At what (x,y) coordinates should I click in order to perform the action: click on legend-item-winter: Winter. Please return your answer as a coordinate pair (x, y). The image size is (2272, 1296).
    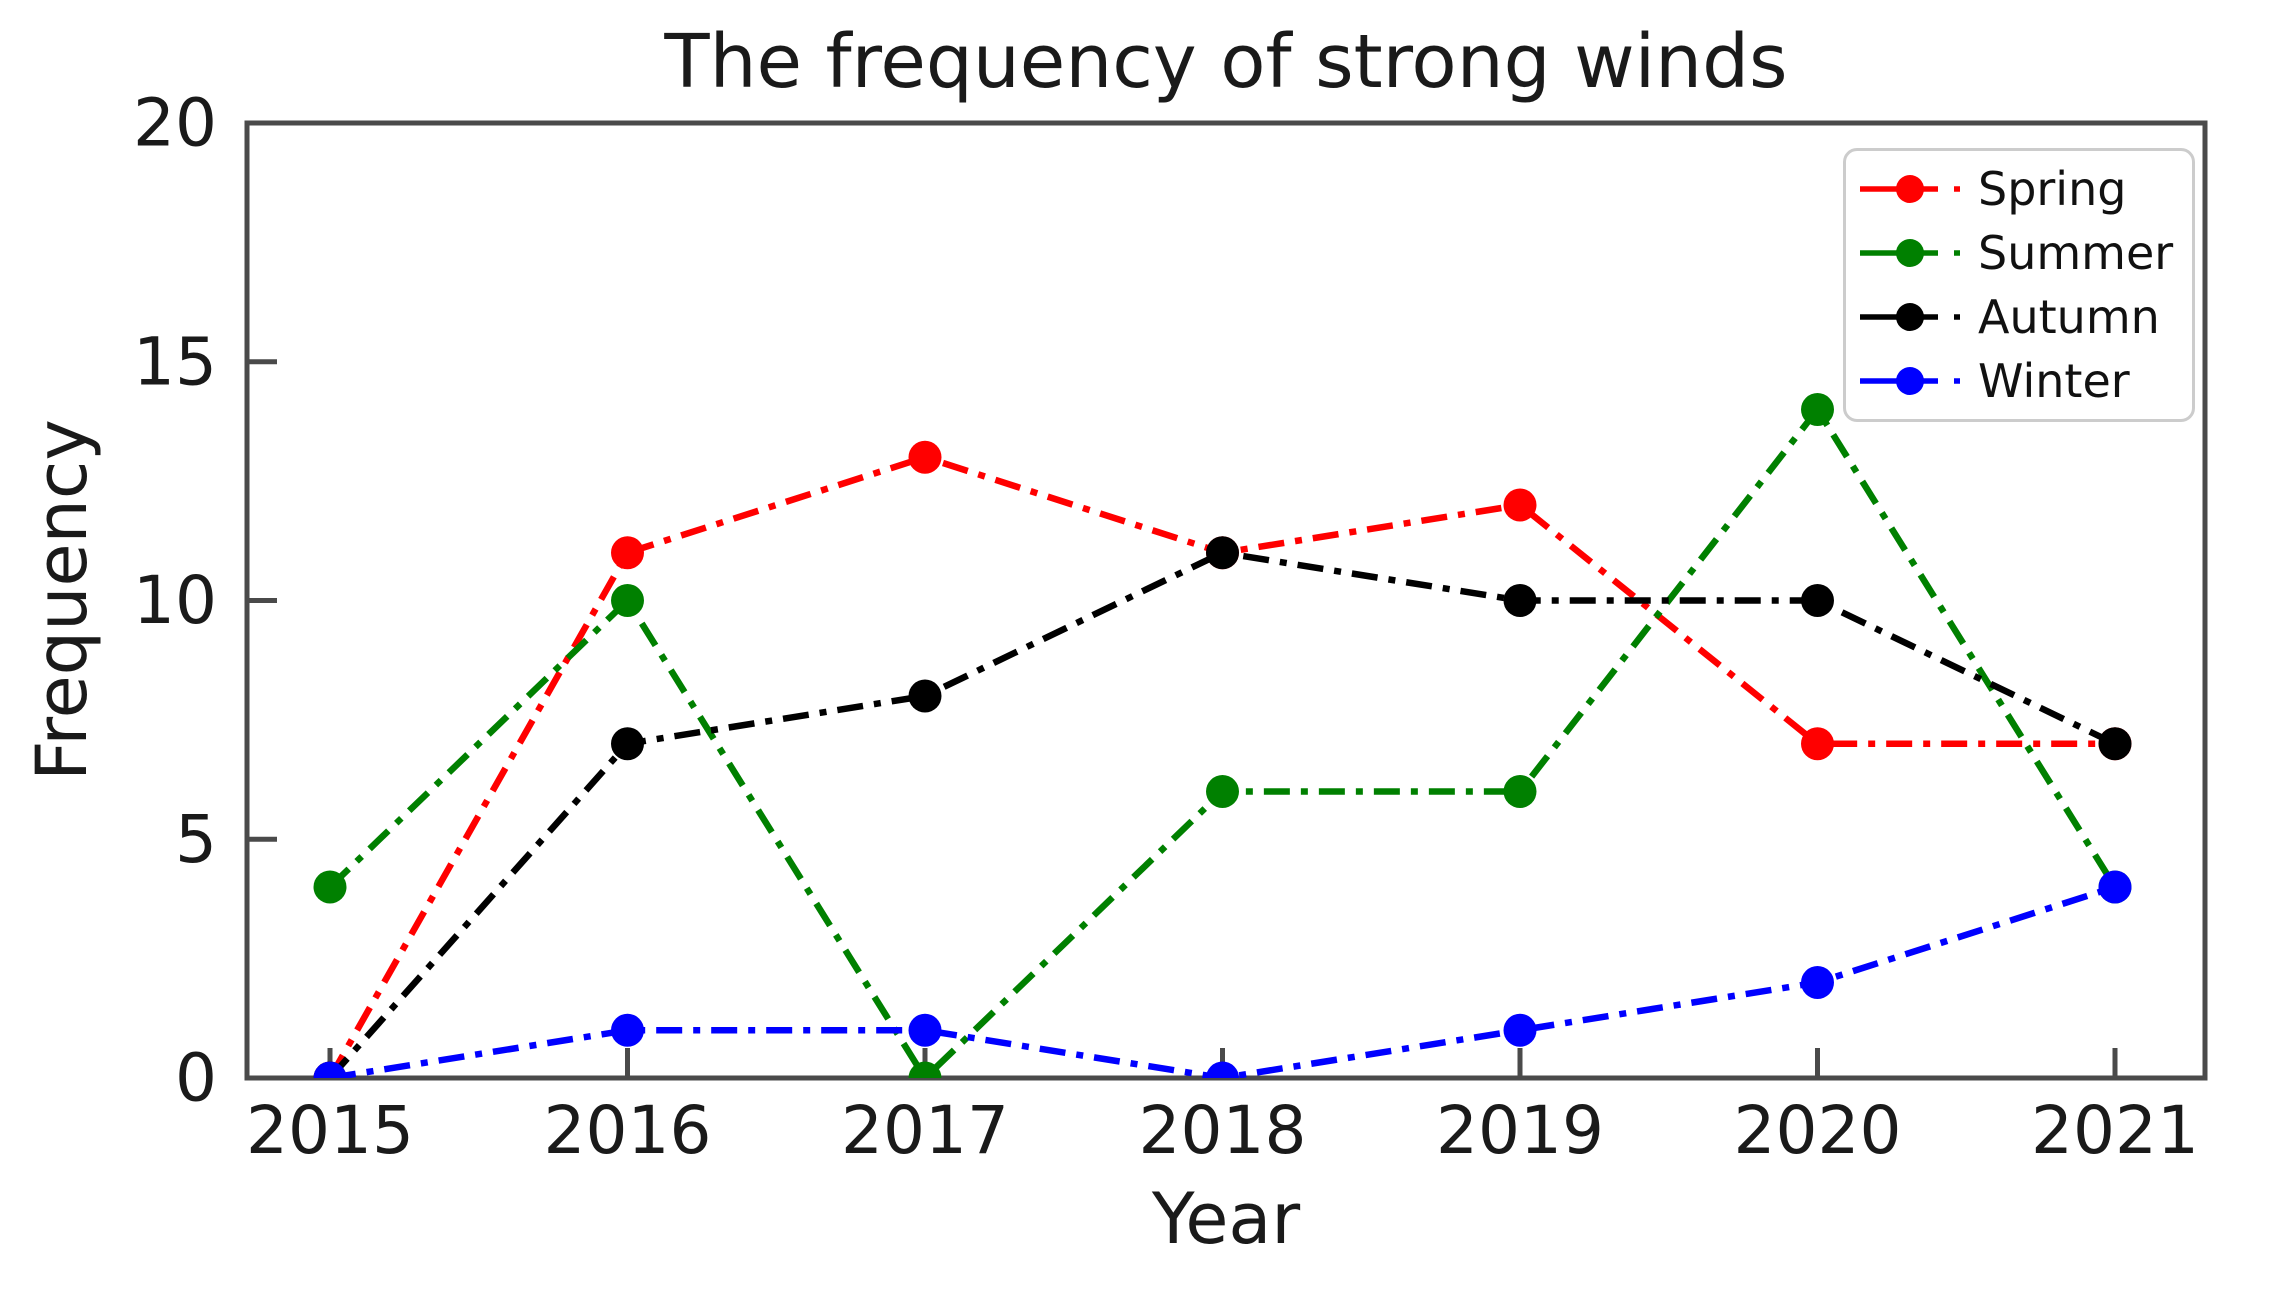
    Looking at the image, I should click on (2022, 381).